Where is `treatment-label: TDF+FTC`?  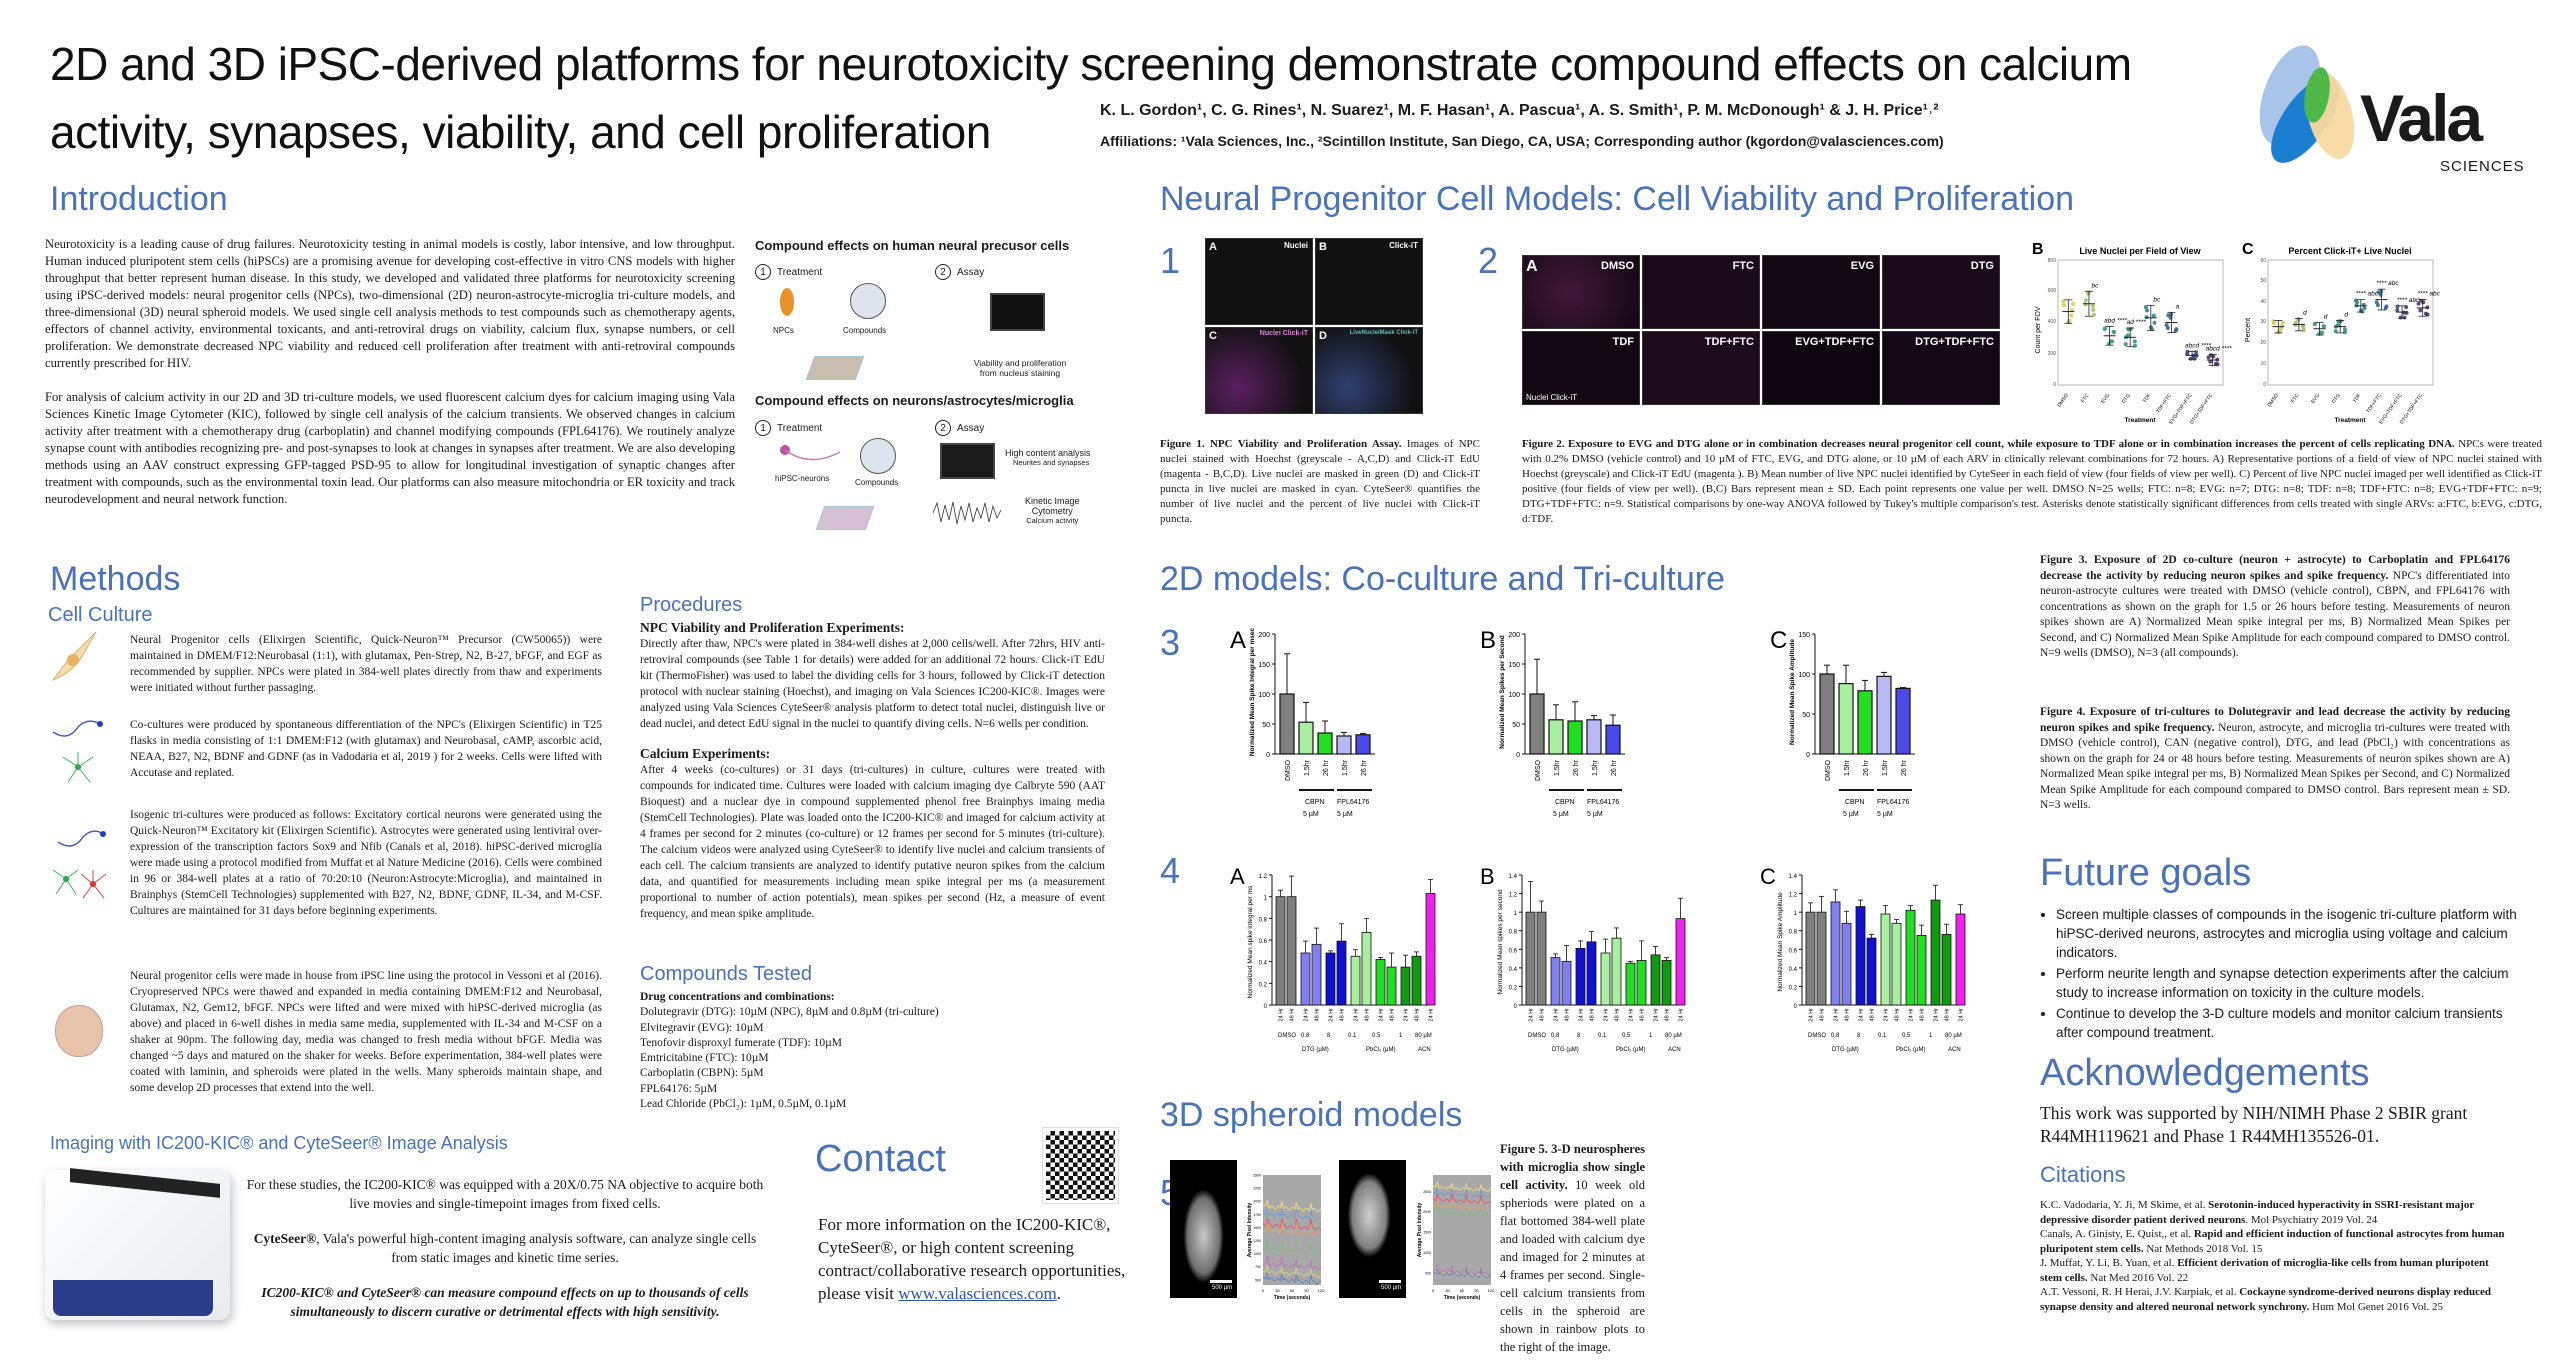
treatment-label: TDF+FTC is located at coordinates (1729, 342).